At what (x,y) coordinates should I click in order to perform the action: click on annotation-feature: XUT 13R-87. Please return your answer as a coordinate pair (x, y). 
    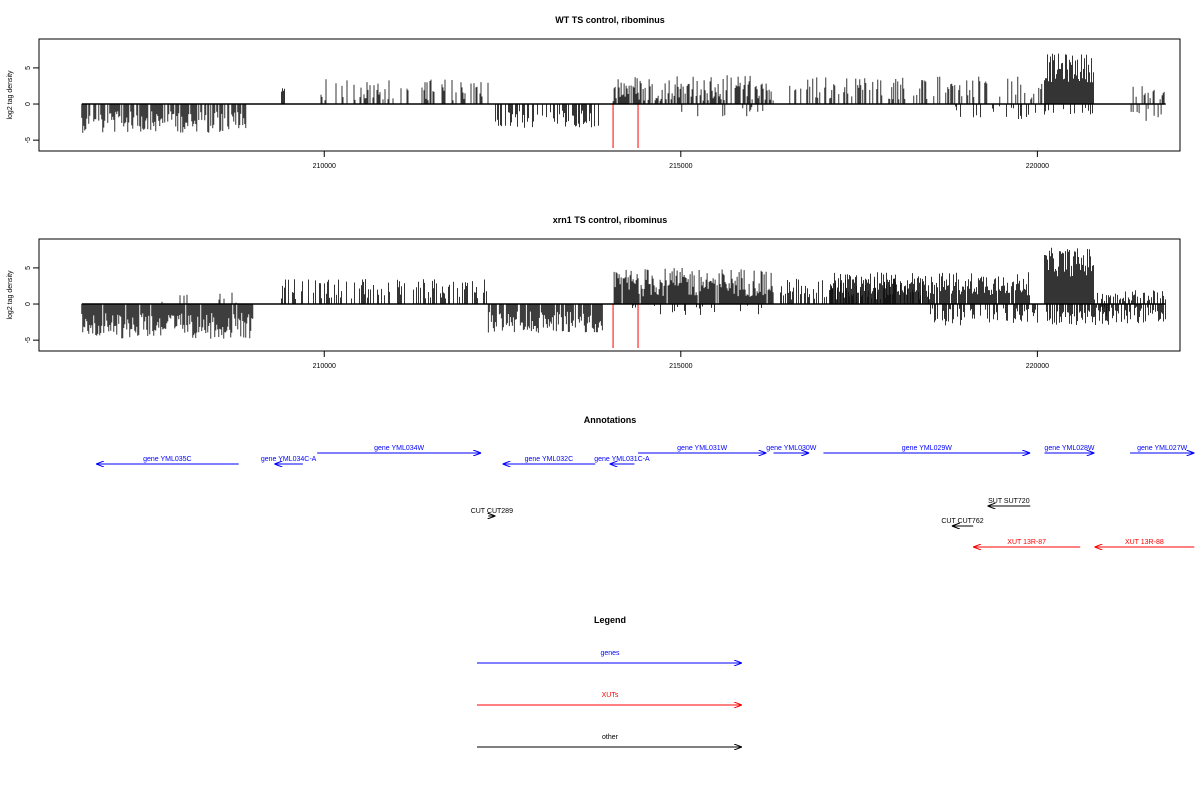
    Looking at the image, I should click on (1027, 543).